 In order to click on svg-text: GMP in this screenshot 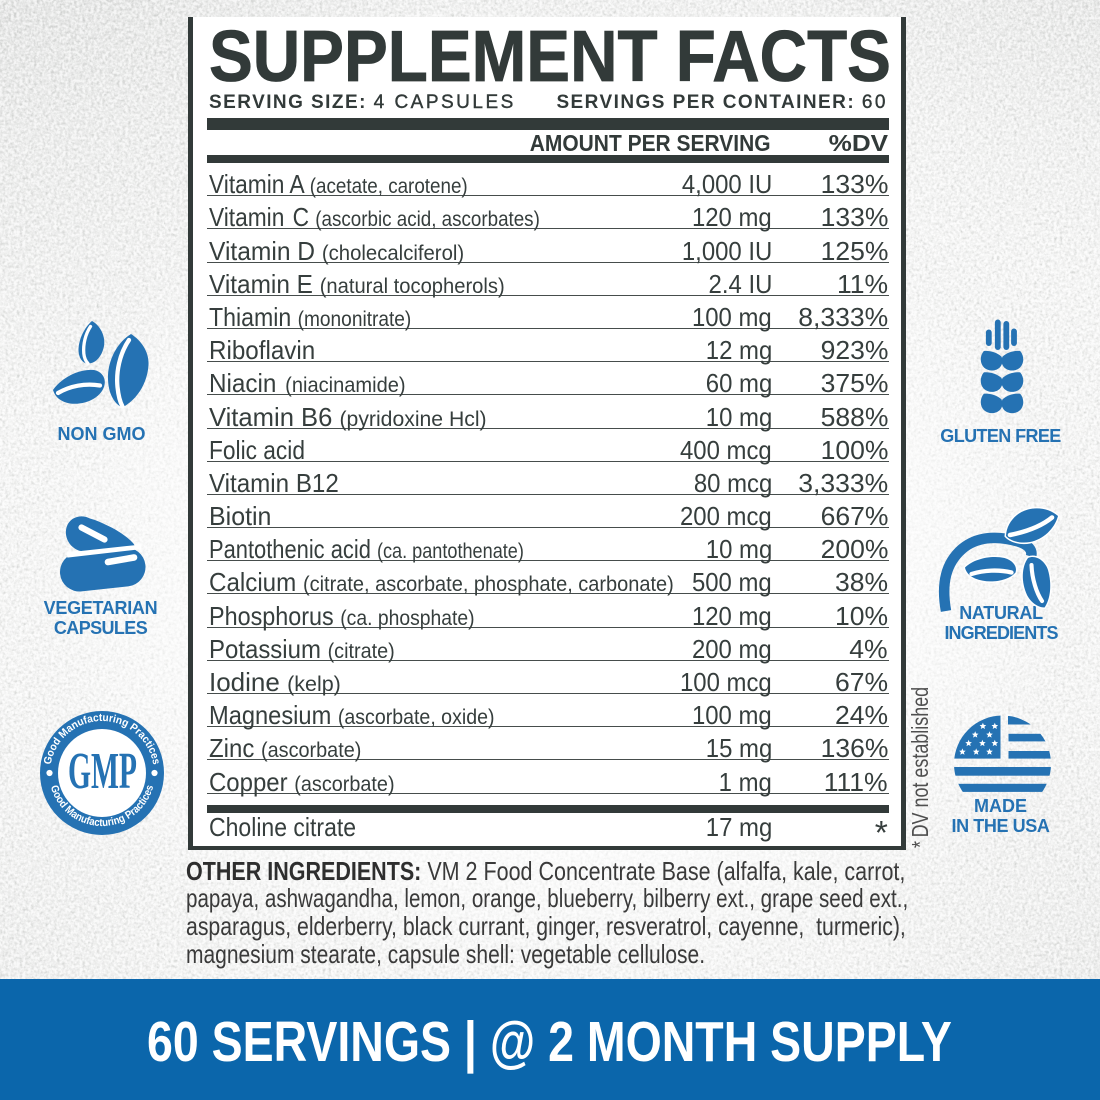, I will do `click(102, 771)`.